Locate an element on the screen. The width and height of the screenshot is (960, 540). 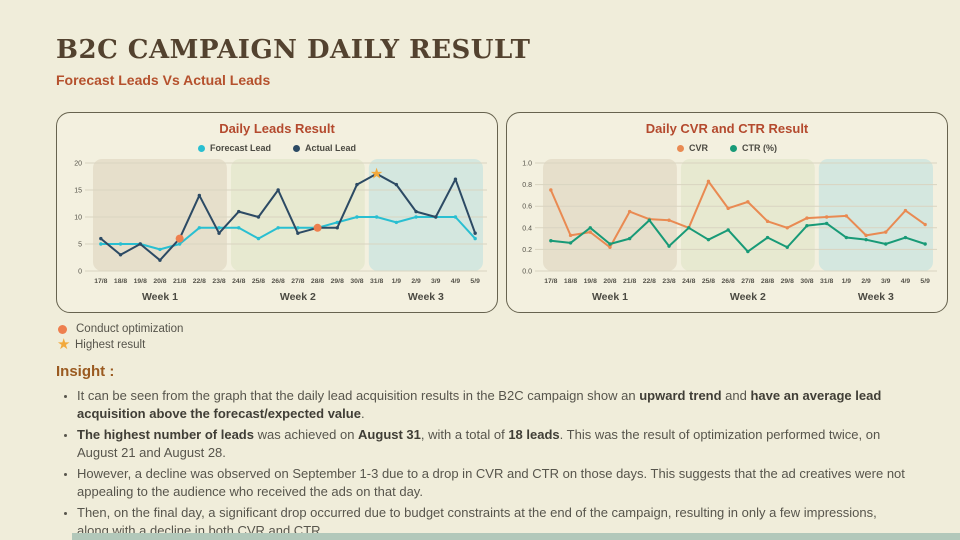
x-tick-label: 3/9 is located at coordinates (436, 281).